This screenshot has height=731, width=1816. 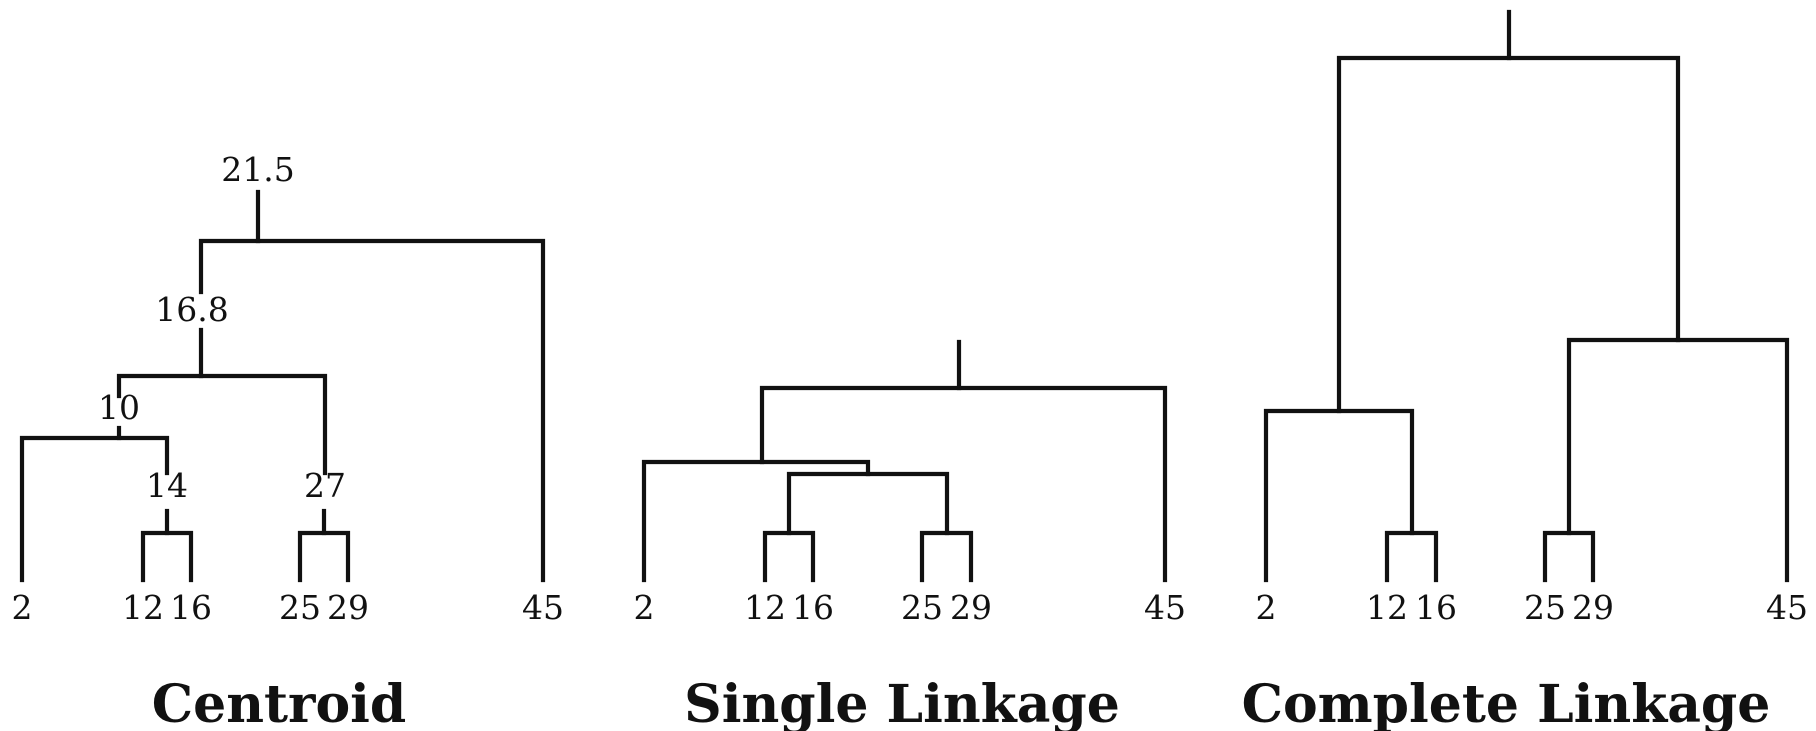 What do you see at coordinates (1545, 607) in the screenshot?
I see `complete-leaf: 25` at bounding box center [1545, 607].